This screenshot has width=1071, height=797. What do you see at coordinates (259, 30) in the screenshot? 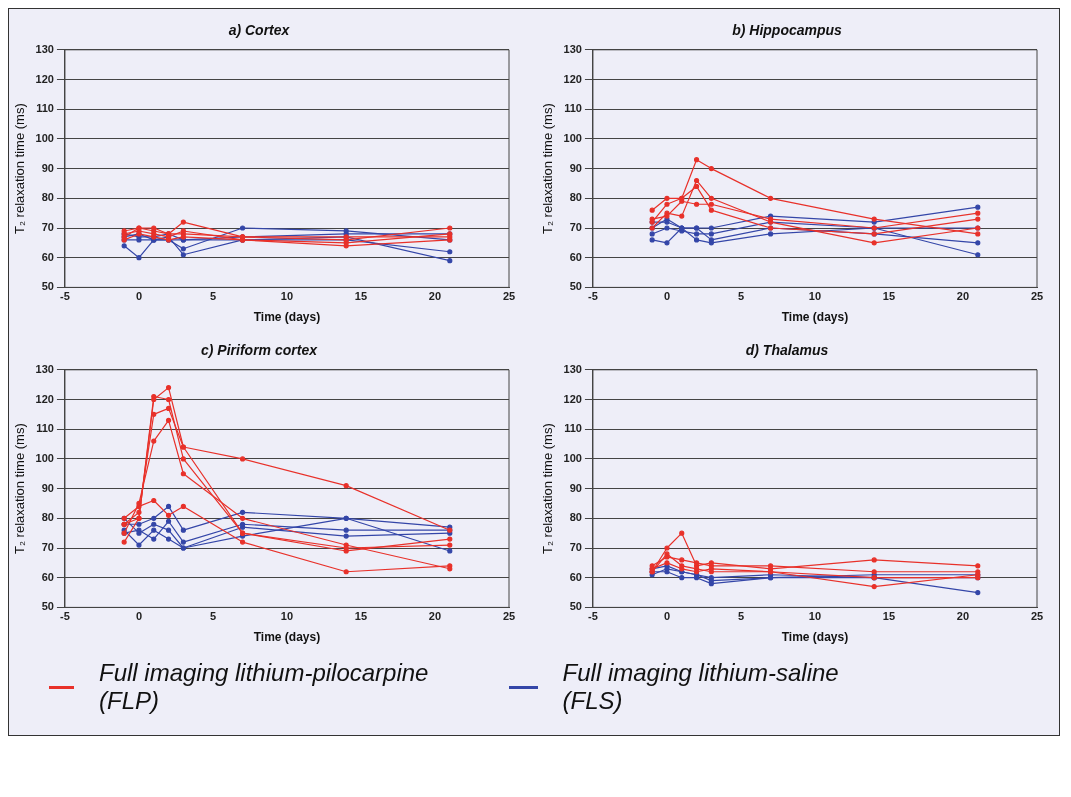
I see `chart-title: a) Cortex` at bounding box center [259, 30].